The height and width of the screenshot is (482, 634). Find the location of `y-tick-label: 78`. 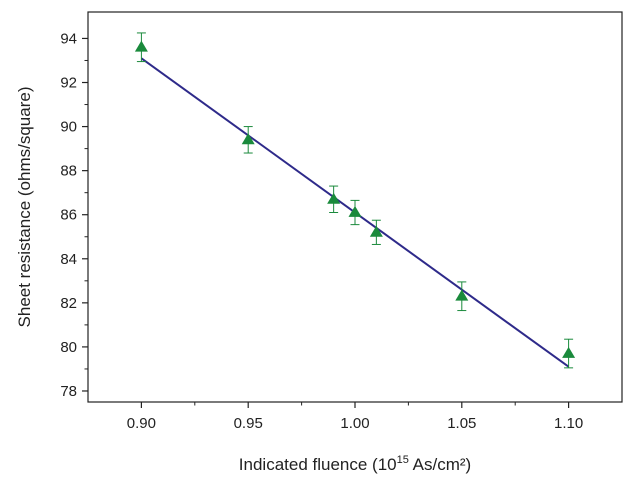

y-tick-label: 78 is located at coordinates (68, 391).